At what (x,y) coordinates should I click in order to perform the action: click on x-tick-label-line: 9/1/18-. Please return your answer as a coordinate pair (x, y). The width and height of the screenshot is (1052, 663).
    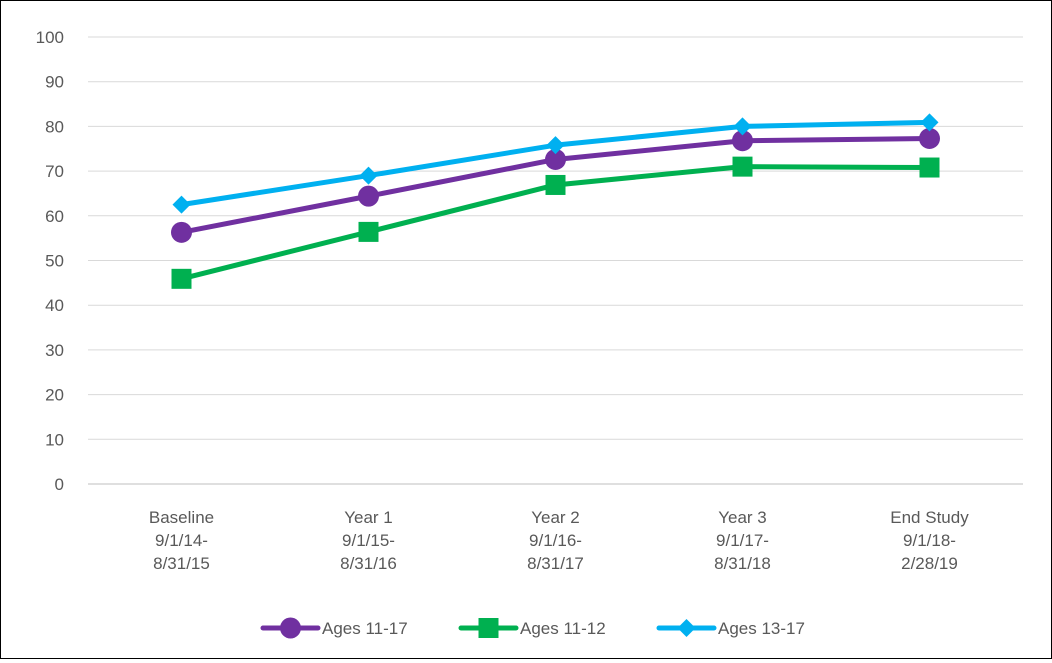
    Looking at the image, I should click on (929, 540).